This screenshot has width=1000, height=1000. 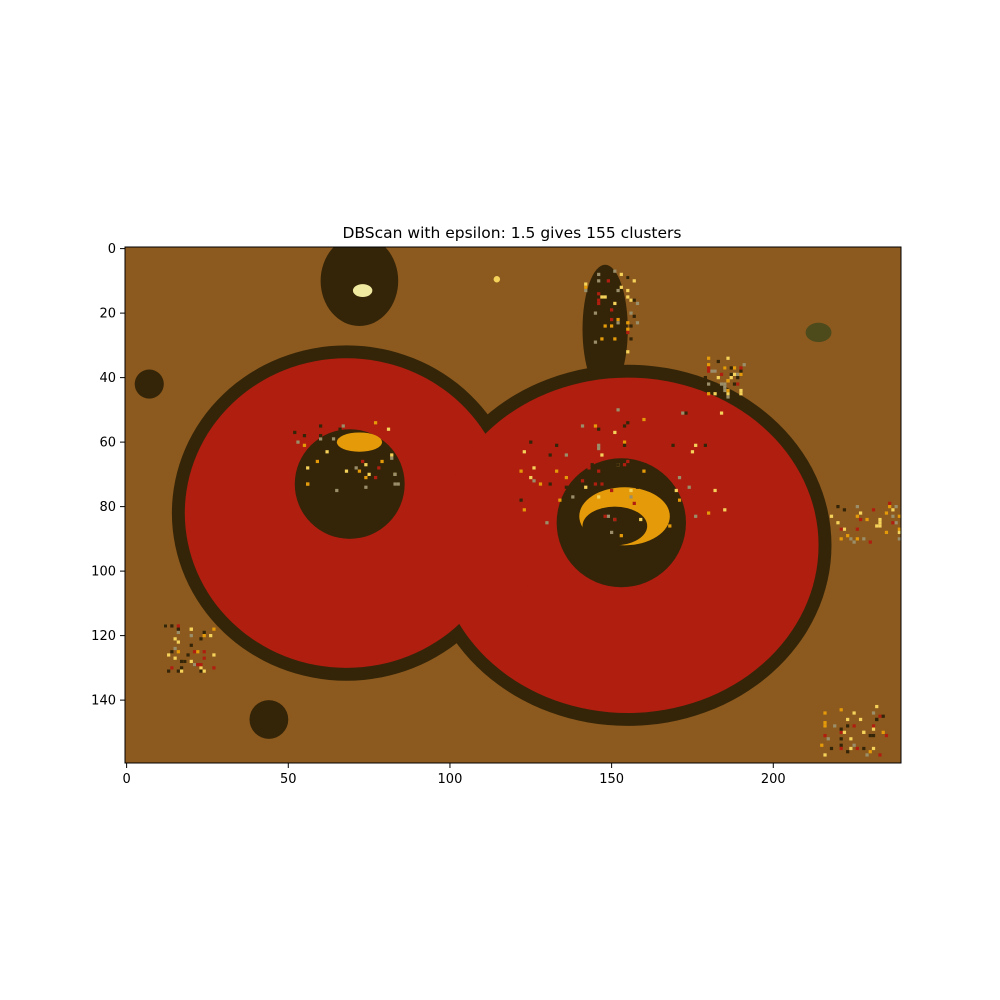 What do you see at coordinates (269, 719) in the screenshot?
I see `region-bottom-spot` at bounding box center [269, 719].